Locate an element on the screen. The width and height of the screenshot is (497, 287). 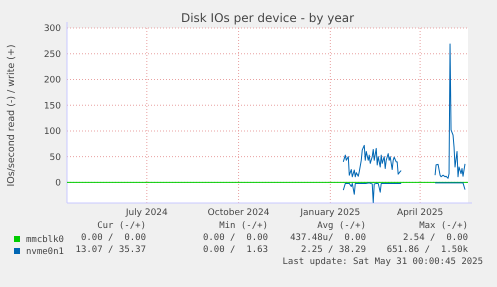
chart-title: Disk IOs per device - by year is located at coordinates (267, 18).